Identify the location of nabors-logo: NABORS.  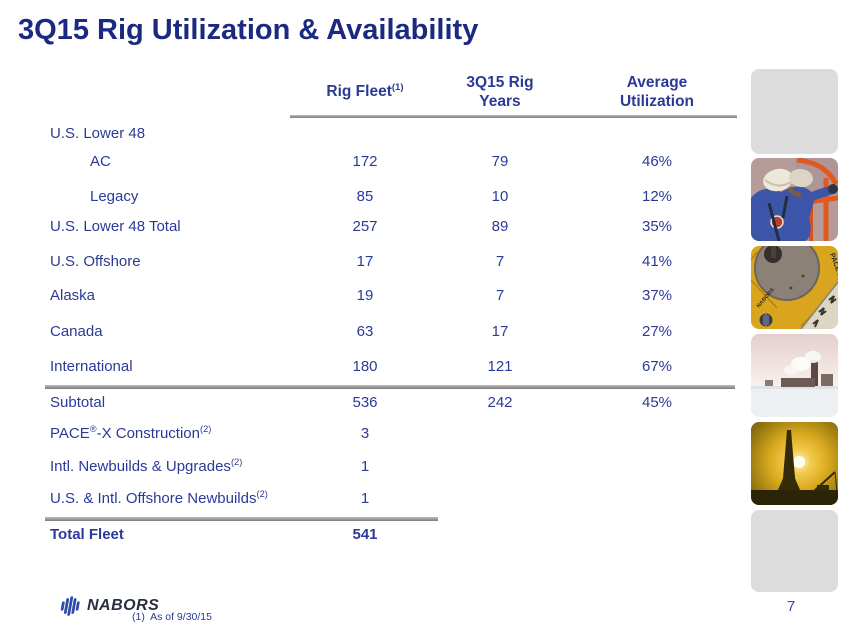
(106, 606).